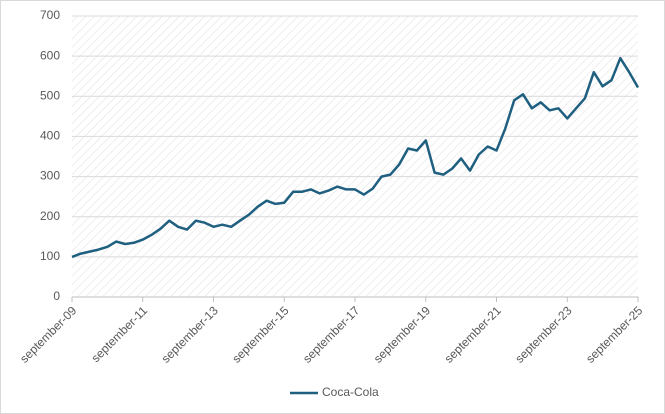  What do you see at coordinates (350, 392) in the screenshot?
I see `legend-label: Coca-Cola` at bounding box center [350, 392].